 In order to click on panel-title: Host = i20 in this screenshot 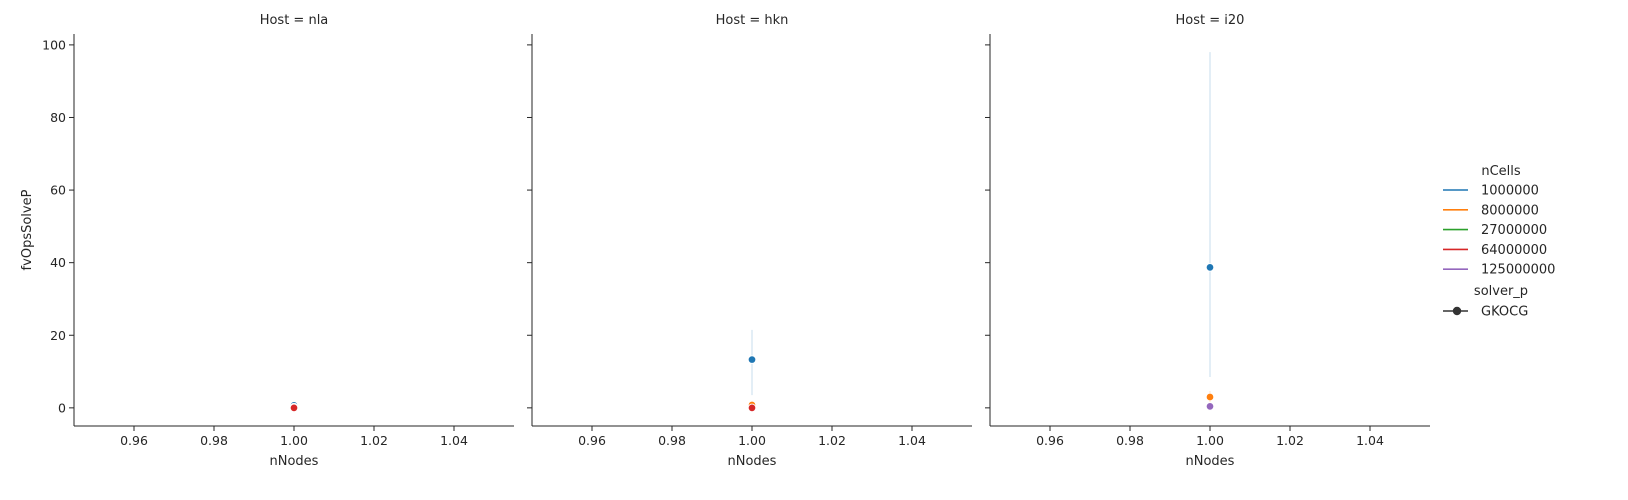, I will do `click(1210, 20)`.